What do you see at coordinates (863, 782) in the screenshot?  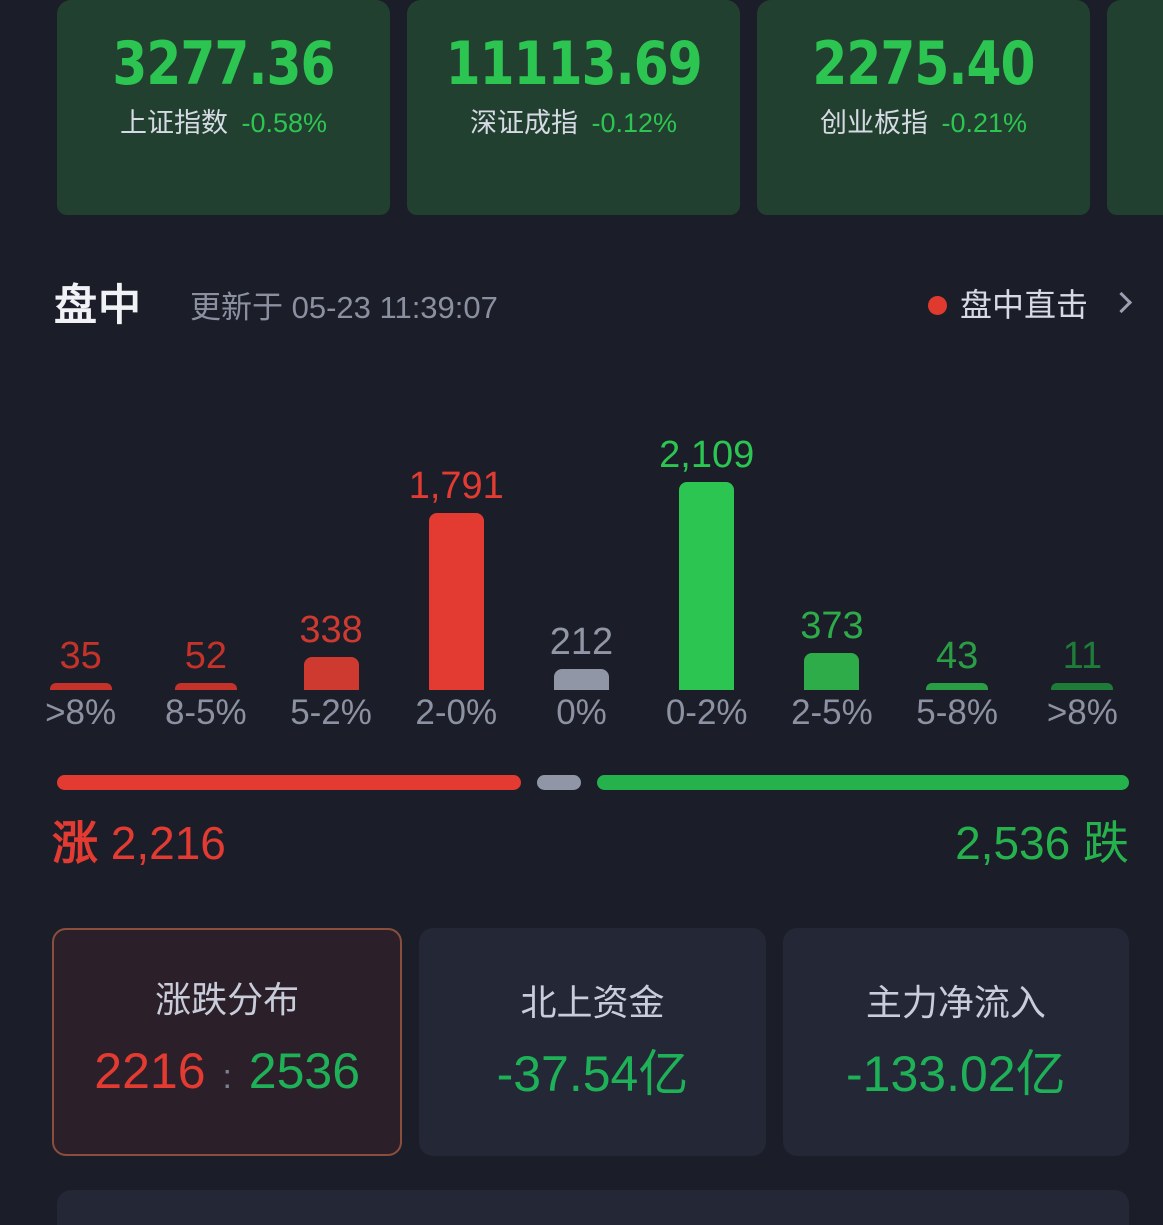 I see `ratio-segment-down` at bounding box center [863, 782].